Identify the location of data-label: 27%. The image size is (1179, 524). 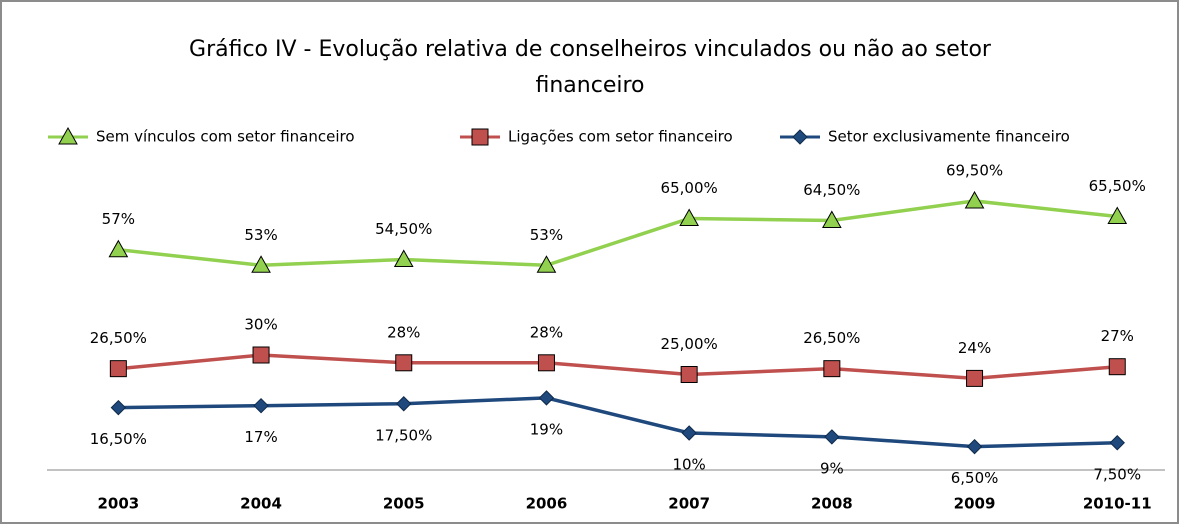
(1117, 336).